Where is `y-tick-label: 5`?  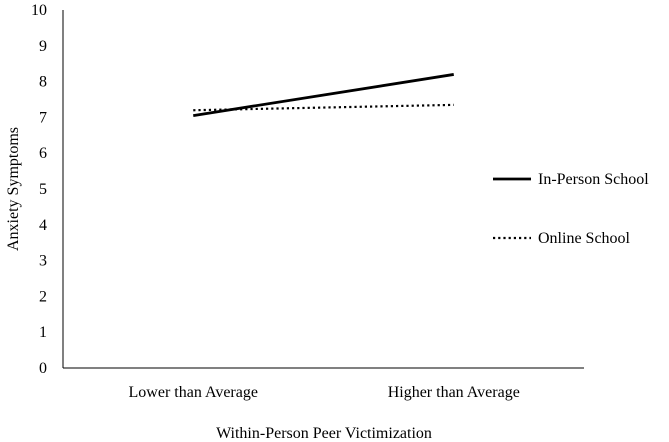
y-tick-label: 5 is located at coordinates (43, 189).